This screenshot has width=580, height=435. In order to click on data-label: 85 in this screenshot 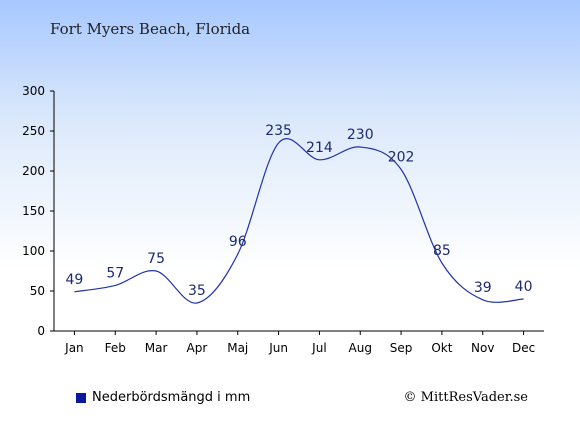, I will do `click(442, 251)`.